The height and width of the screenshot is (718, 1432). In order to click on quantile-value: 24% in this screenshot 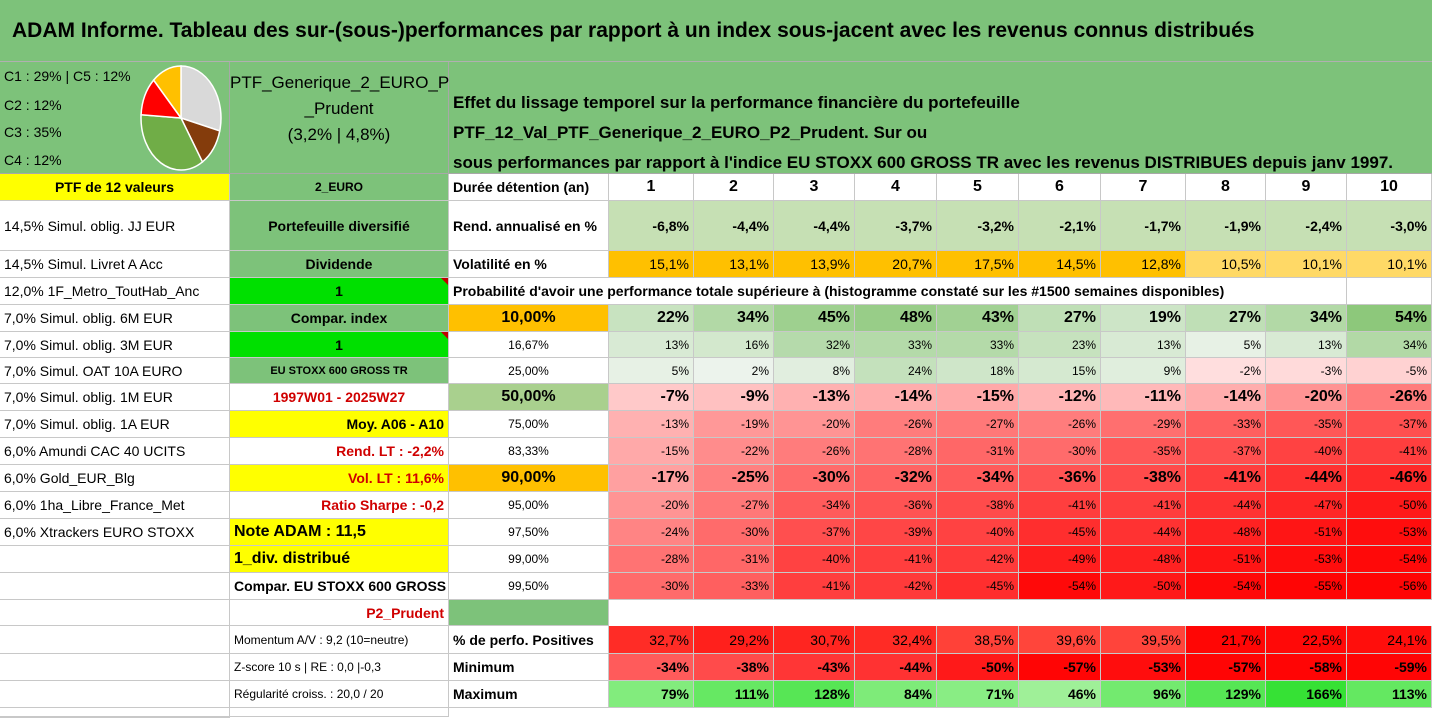, I will do `click(896, 371)`.